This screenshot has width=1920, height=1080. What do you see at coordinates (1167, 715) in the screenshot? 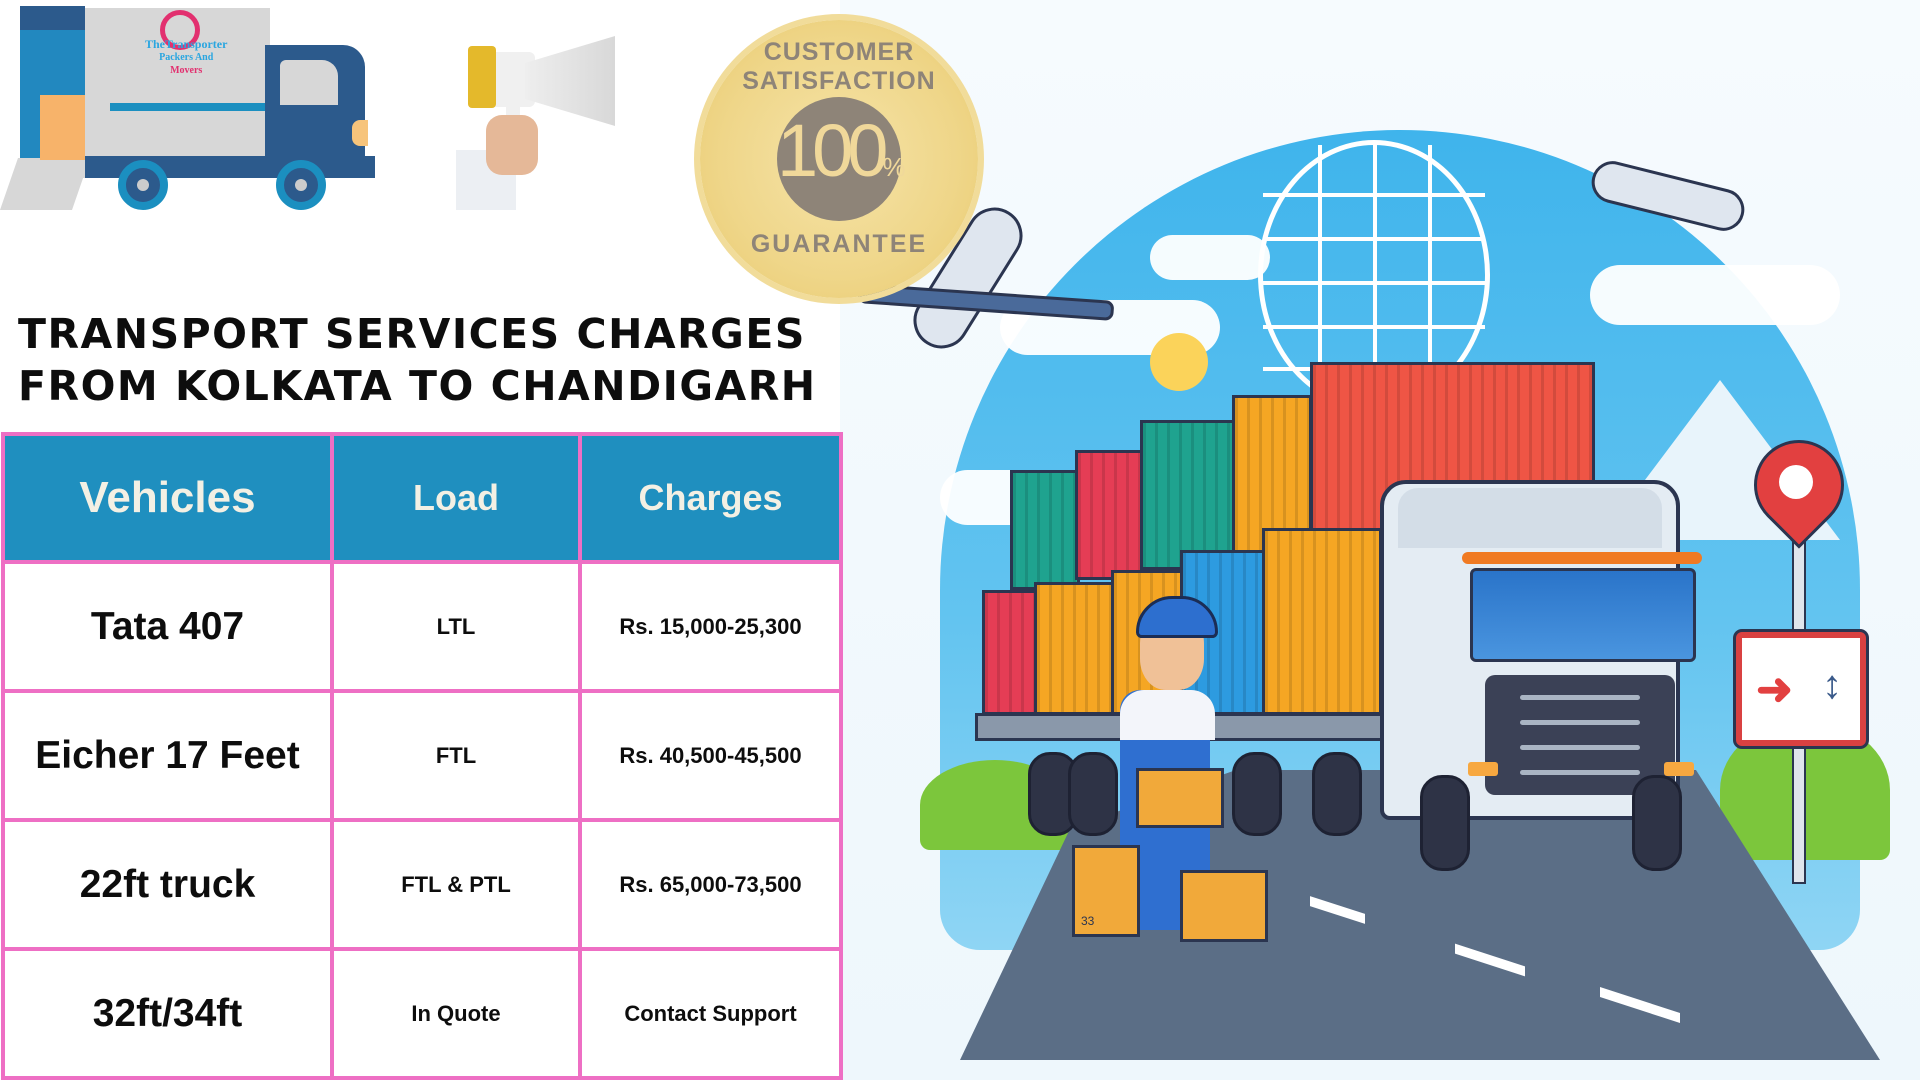
I see `worker-shirt` at bounding box center [1167, 715].